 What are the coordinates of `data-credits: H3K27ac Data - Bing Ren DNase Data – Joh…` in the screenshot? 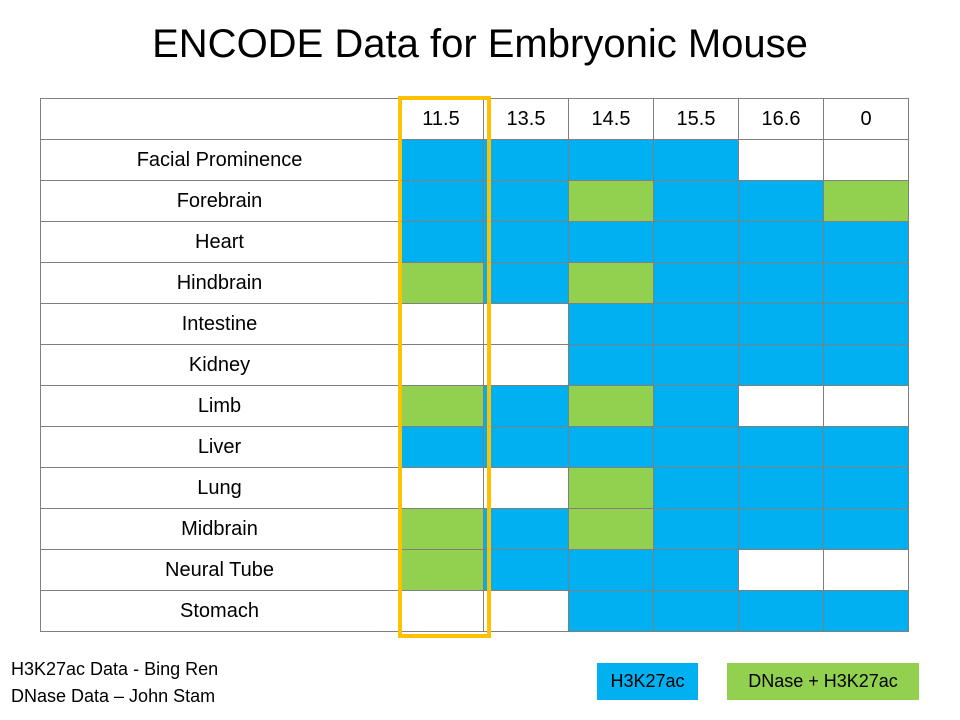 It's located at (114, 683).